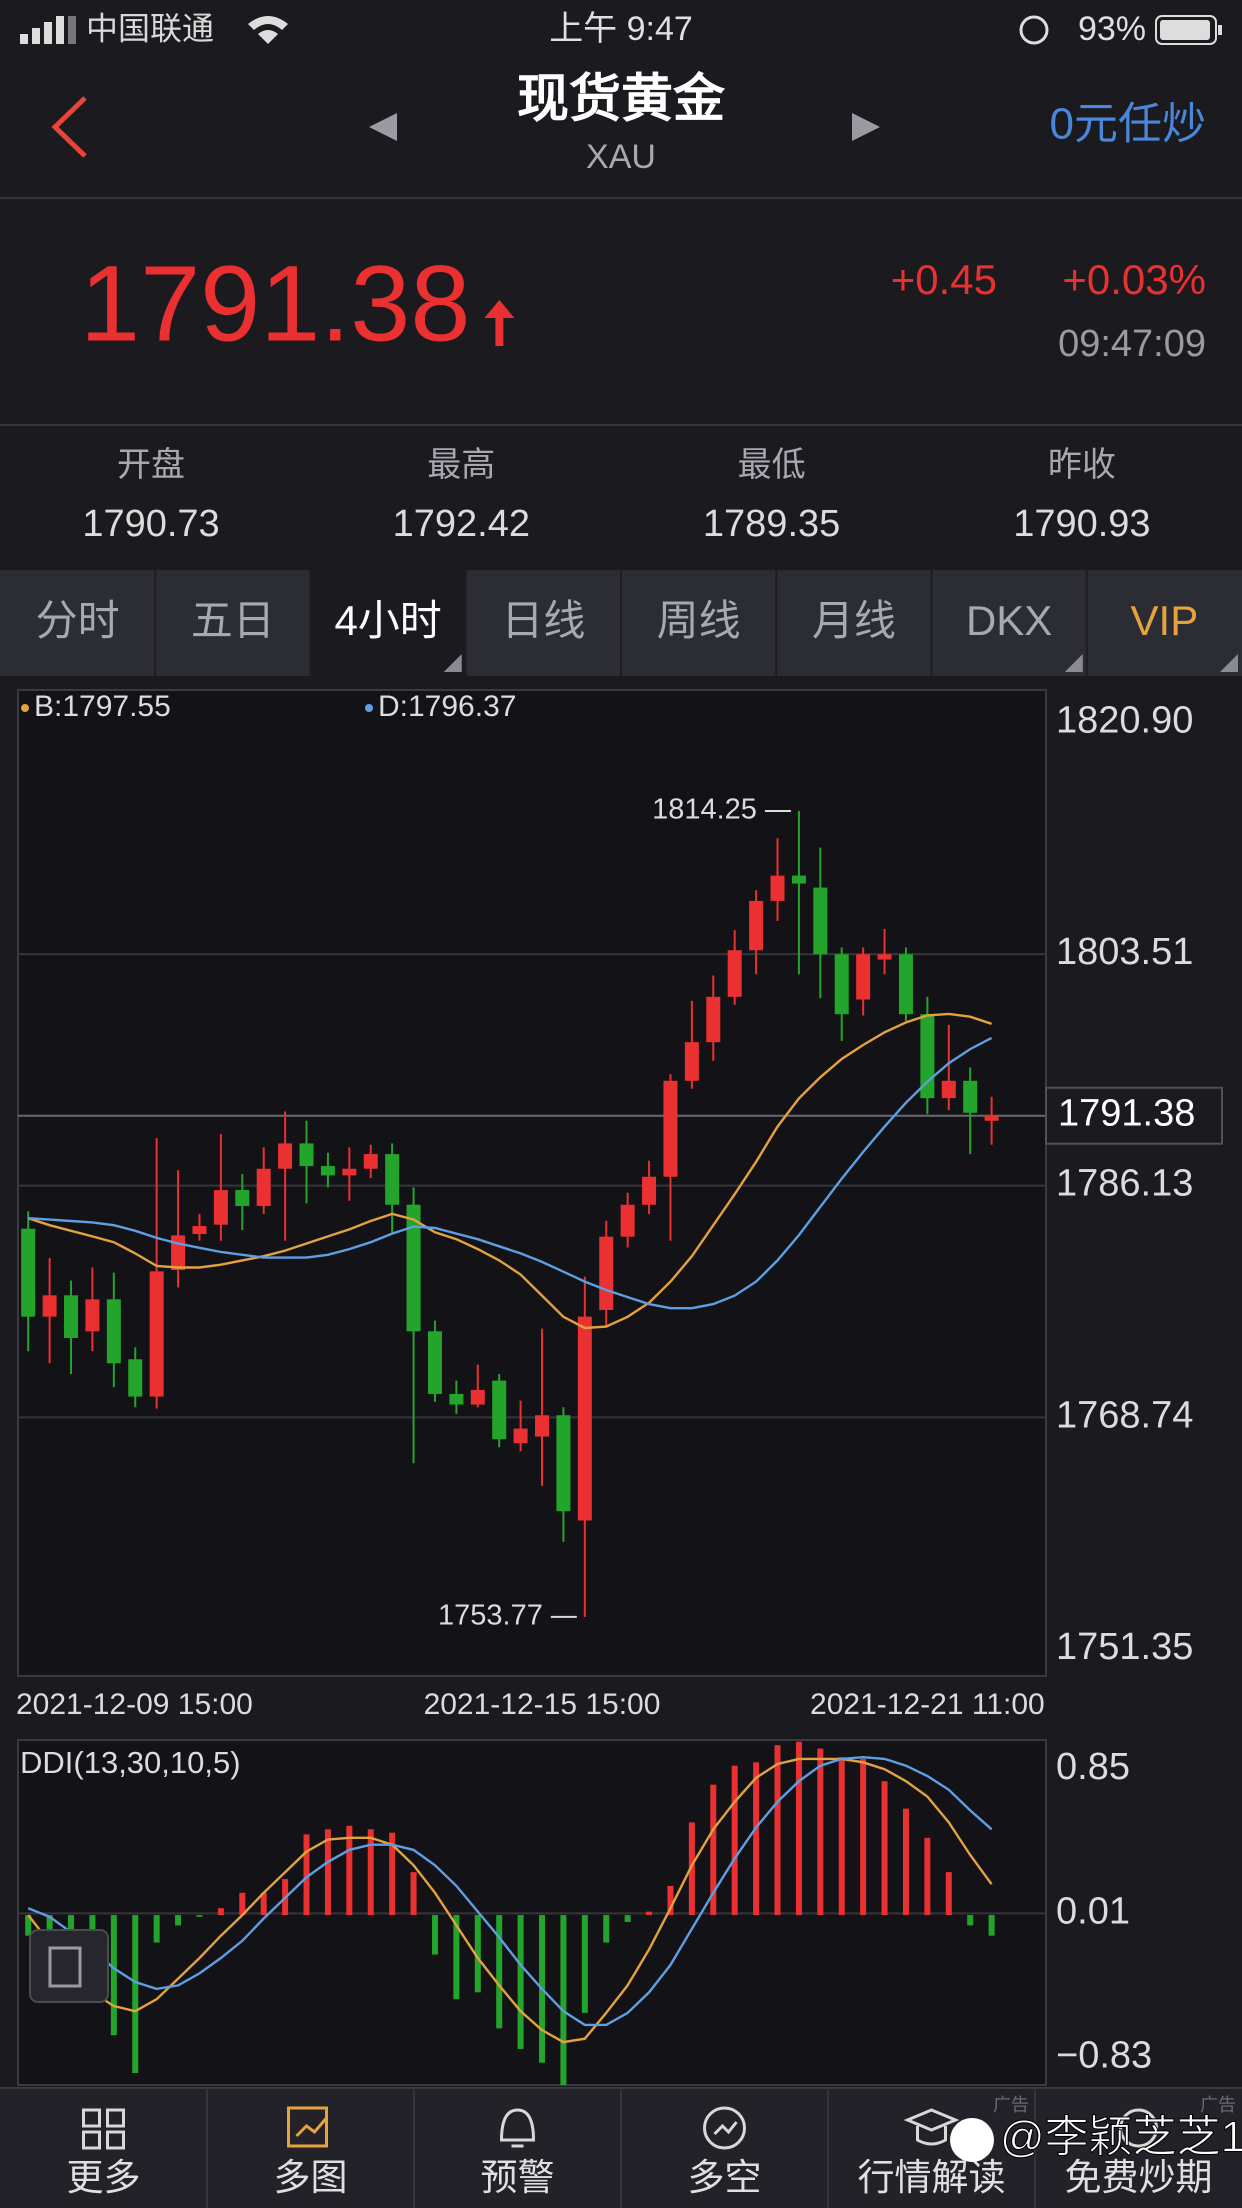  I want to click on tab-label: 五日, so click(233, 620).